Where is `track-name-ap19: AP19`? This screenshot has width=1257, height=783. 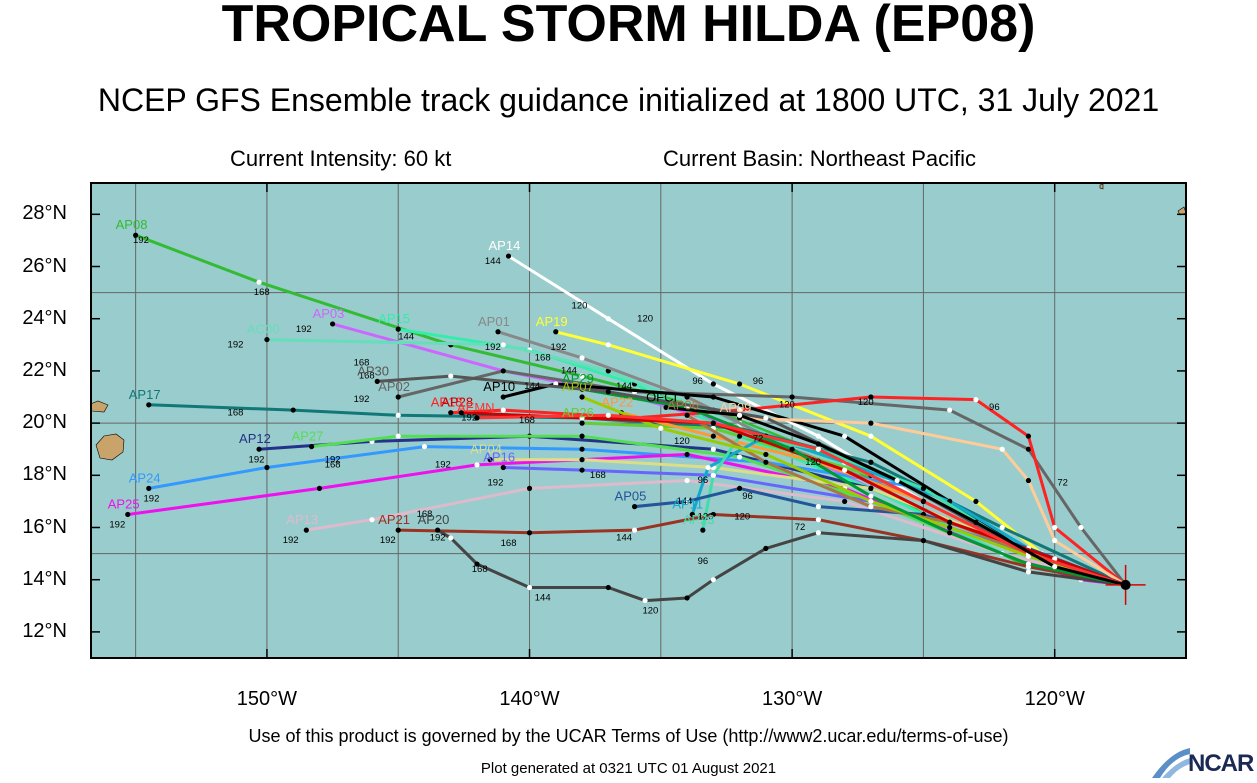 track-name-ap19: AP19 is located at coordinates (552, 321).